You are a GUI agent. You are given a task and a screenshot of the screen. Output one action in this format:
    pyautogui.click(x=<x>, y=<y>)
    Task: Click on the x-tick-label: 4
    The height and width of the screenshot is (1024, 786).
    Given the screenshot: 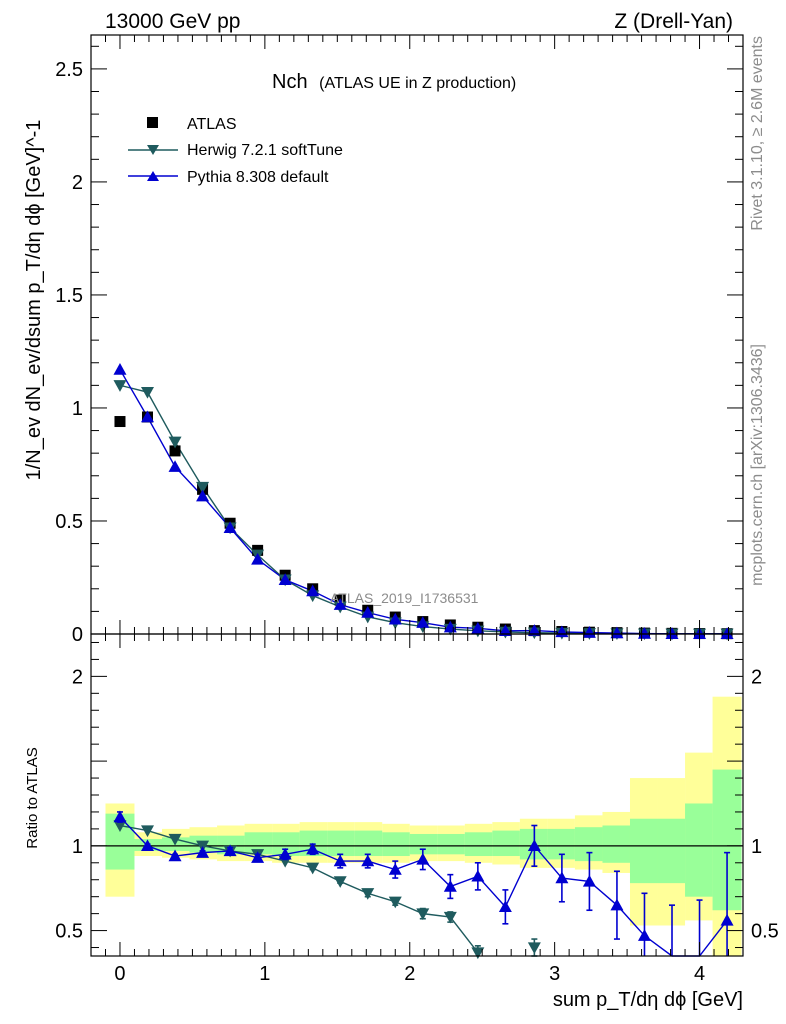 What is the action you would take?
    pyautogui.click(x=699, y=974)
    